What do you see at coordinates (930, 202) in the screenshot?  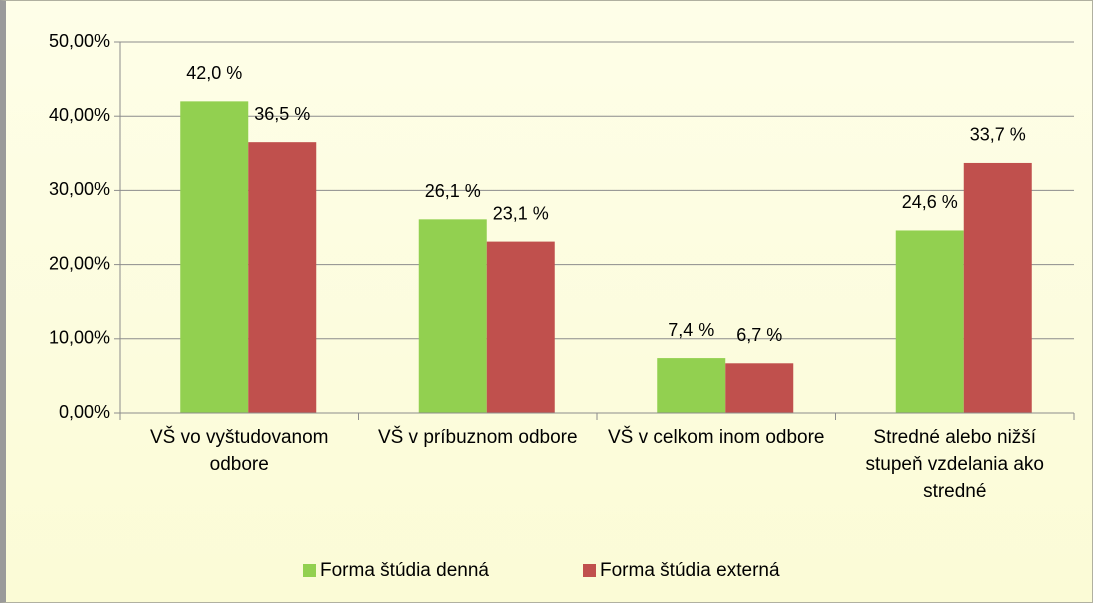 I see `value-label: 24,6 %` at bounding box center [930, 202].